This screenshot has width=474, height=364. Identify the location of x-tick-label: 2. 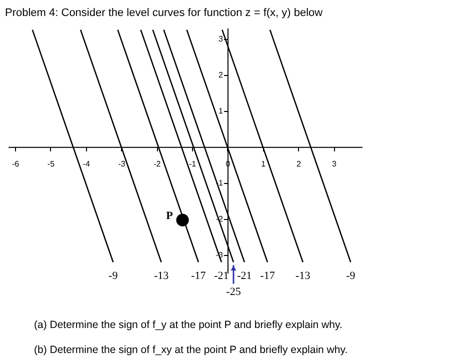
(299, 163).